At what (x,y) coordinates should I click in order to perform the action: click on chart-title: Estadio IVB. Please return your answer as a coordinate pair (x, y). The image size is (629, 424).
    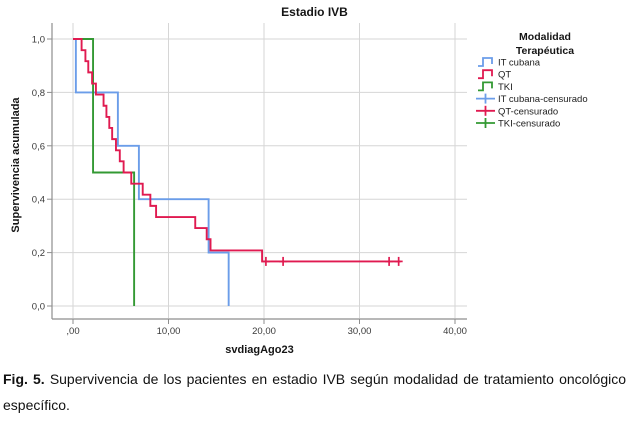
    Looking at the image, I should click on (314, 12).